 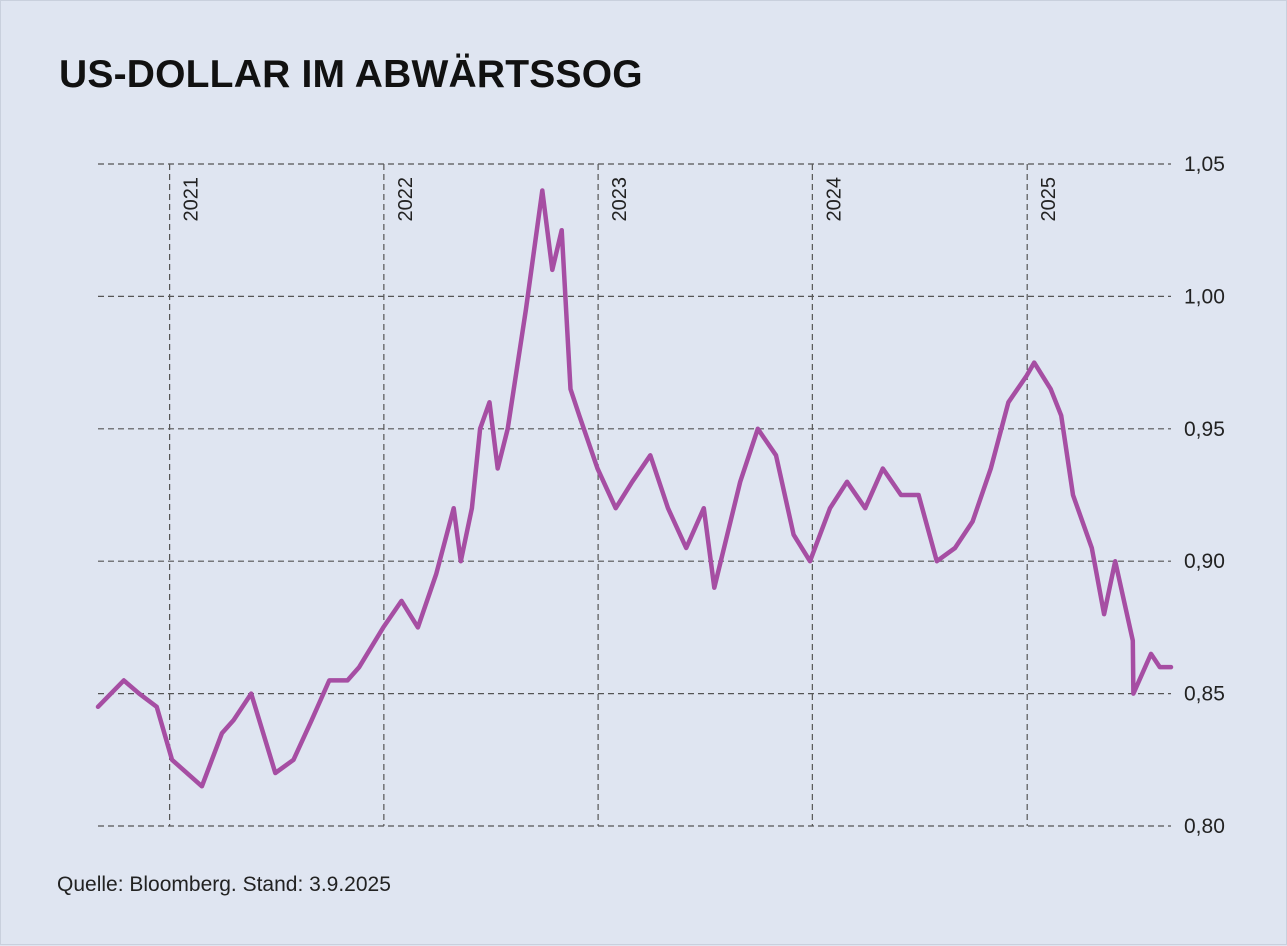 I want to click on year-label: 2023, so click(x=620, y=199).